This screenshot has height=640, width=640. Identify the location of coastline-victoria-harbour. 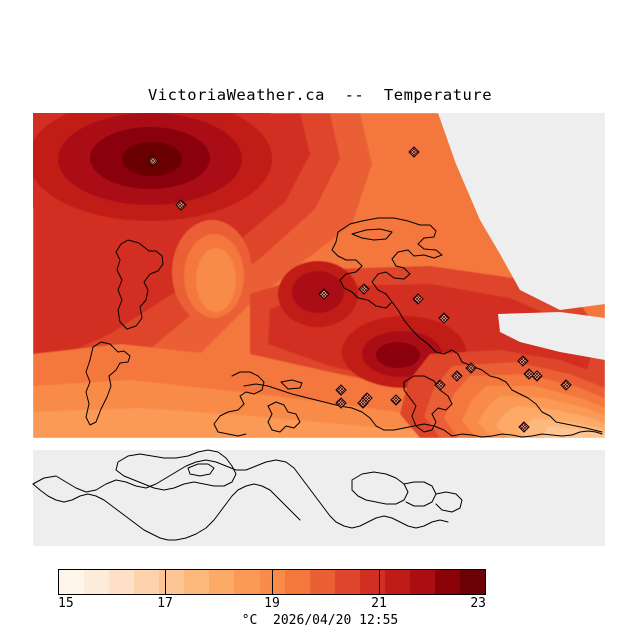
(428, 430).